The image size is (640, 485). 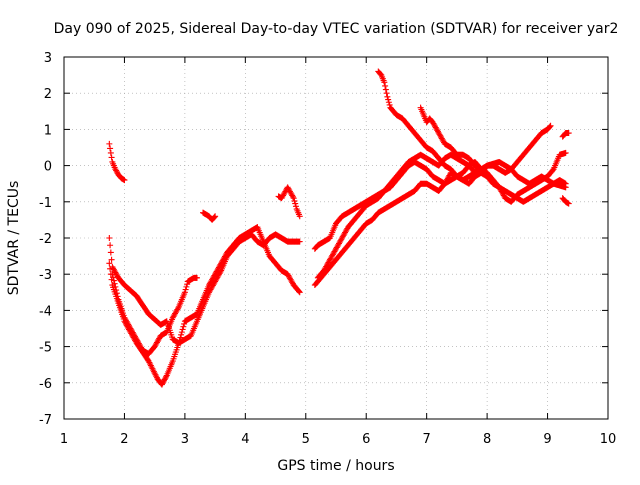 I want to click on y-tick-label: -3, so click(x=45, y=275).